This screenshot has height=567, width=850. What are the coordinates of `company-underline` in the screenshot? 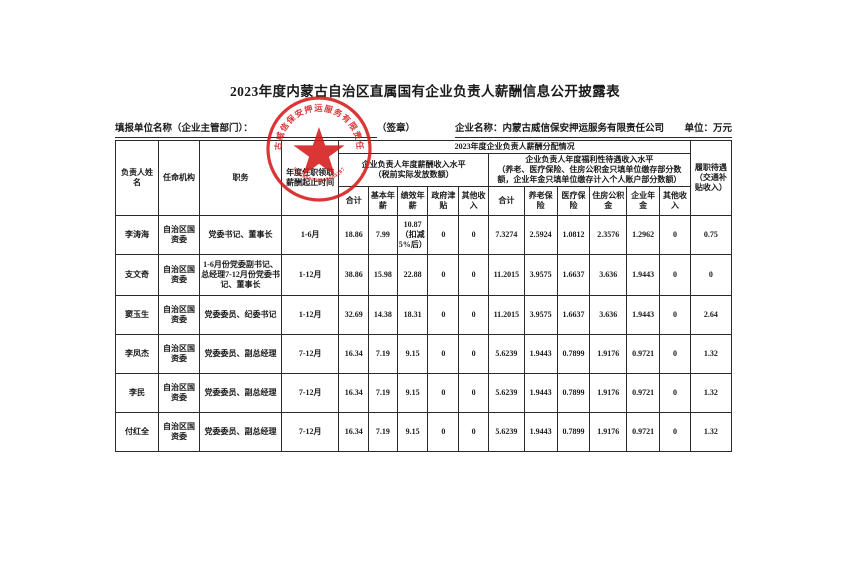 It's located at (593, 137).